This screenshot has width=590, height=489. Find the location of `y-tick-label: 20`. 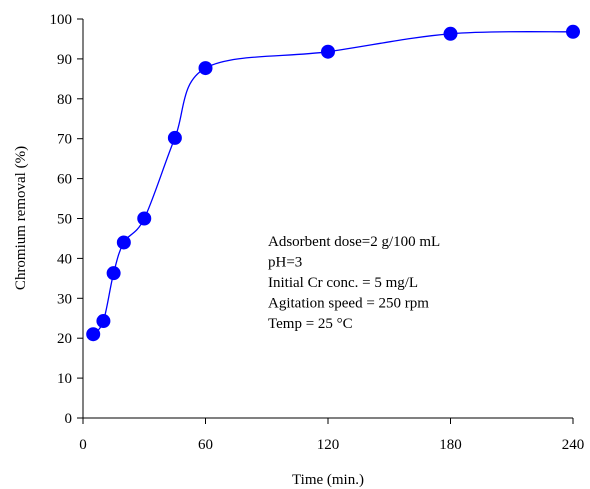

y-tick-label: 20 is located at coordinates (64, 339).